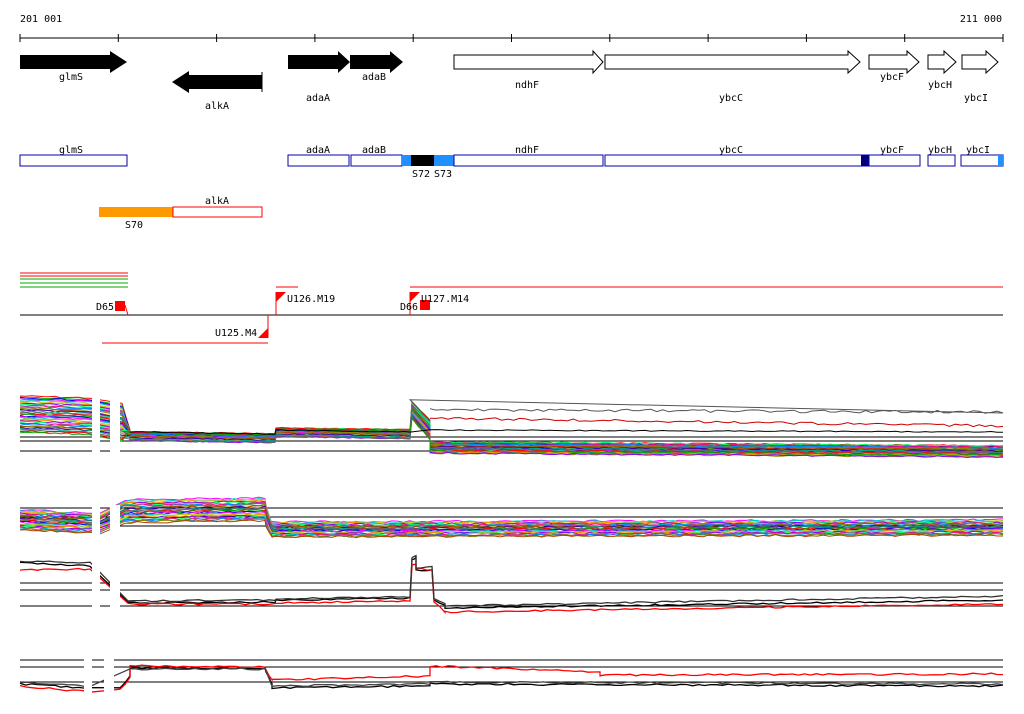 The height and width of the screenshot is (714, 1024). What do you see at coordinates (443, 174) in the screenshot?
I see `segment-label-s73: S73` at bounding box center [443, 174].